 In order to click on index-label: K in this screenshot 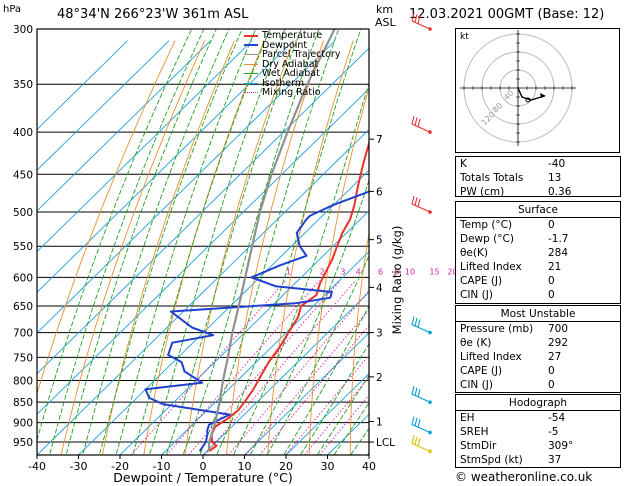, I will do `click(463, 164)`.